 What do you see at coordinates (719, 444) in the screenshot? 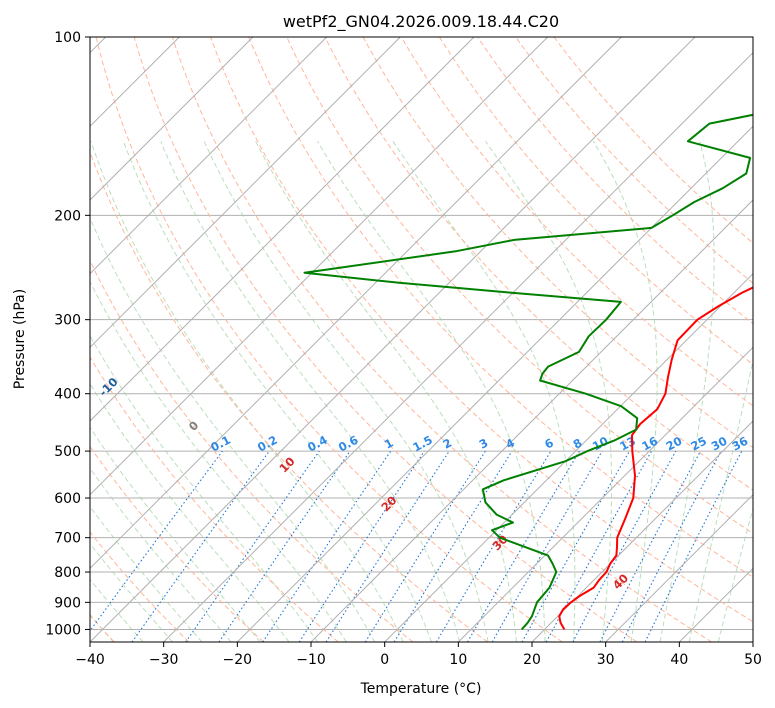
I see `mixing-ratio-label: 30` at bounding box center [719, 444].